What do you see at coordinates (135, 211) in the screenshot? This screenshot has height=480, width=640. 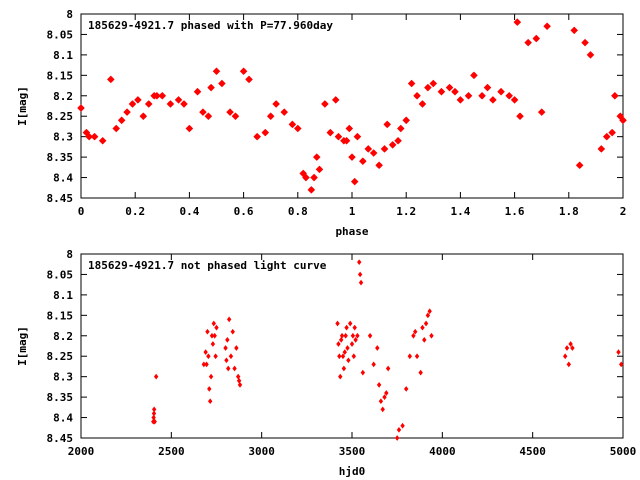 I see `x-tick-label: 0.2` at bounding box center [135, 211].